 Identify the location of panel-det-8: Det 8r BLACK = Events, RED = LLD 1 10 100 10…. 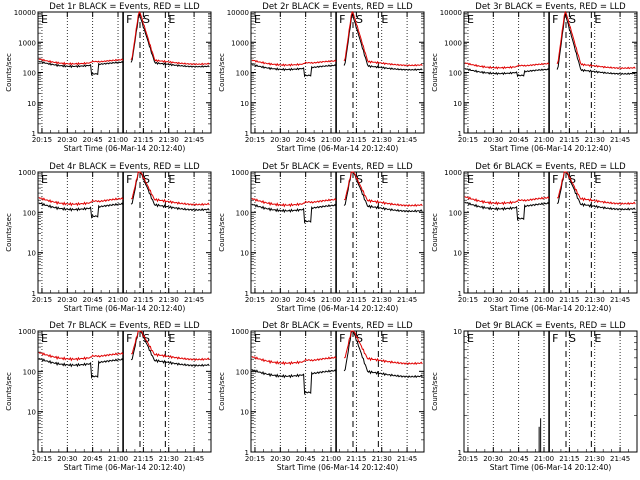
(321, 396).